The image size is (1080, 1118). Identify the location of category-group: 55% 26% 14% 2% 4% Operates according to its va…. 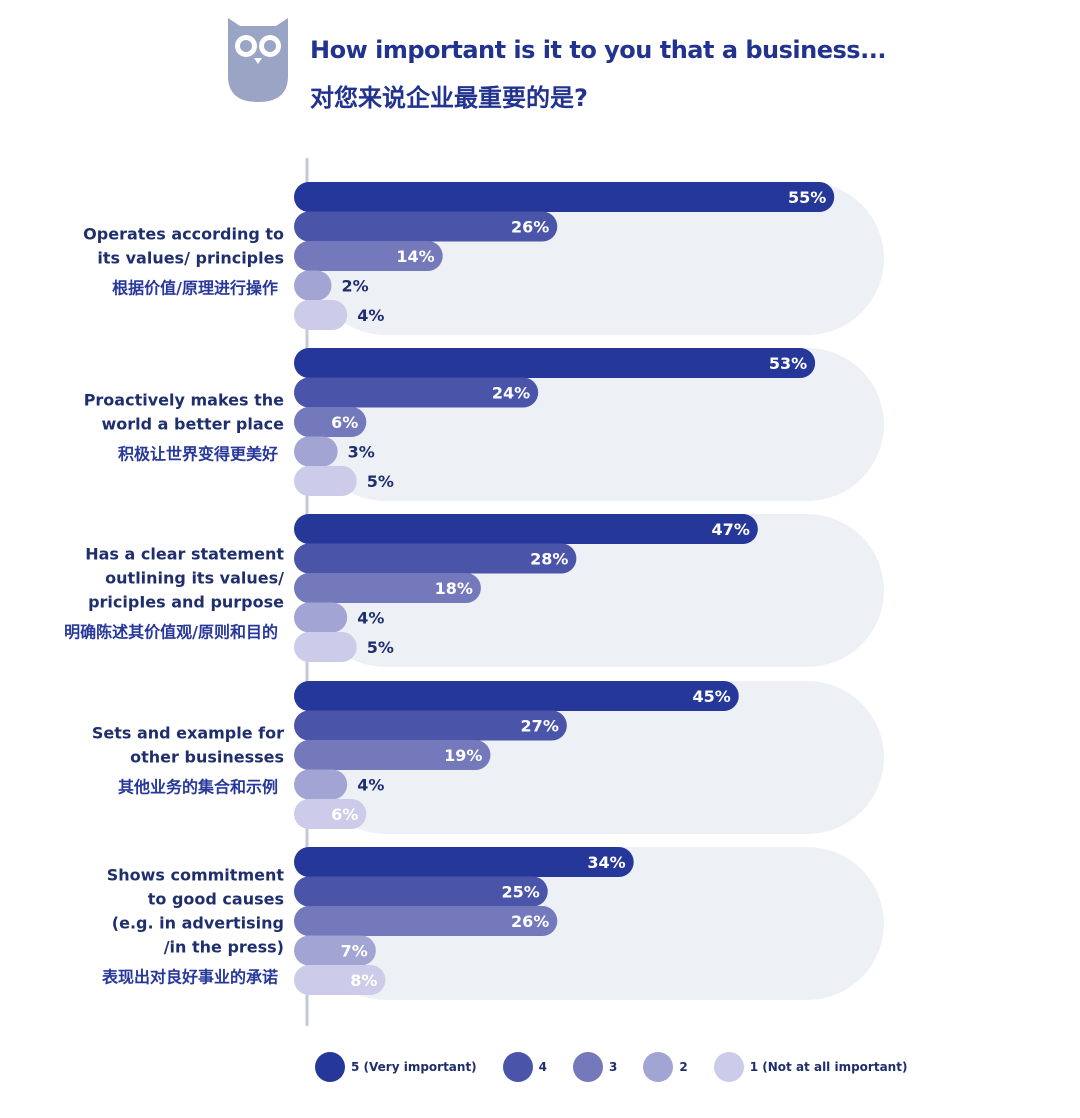
(483, 258).